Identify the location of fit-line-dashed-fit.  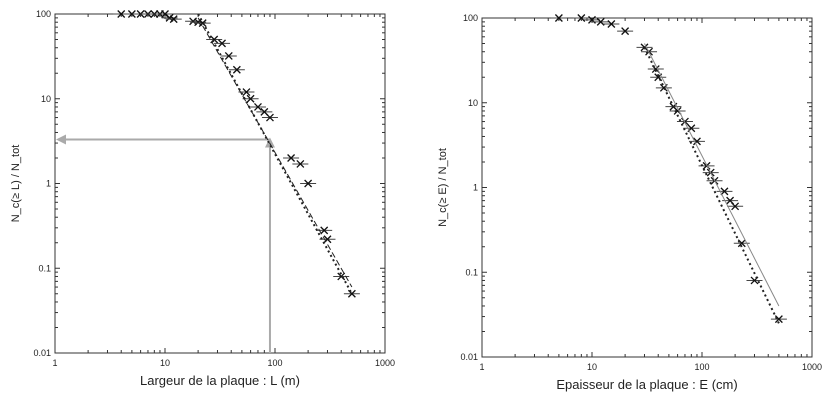
(275, 152).